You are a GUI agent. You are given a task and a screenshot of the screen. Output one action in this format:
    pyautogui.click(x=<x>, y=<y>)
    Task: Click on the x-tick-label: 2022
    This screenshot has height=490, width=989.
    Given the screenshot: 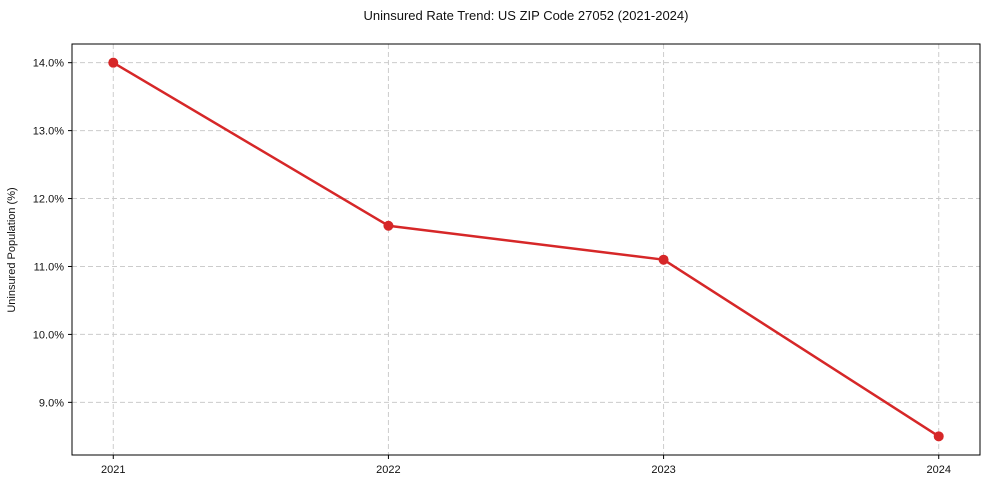 What is the action you would take?
    pyautogui.click(x=388, y=470)
    